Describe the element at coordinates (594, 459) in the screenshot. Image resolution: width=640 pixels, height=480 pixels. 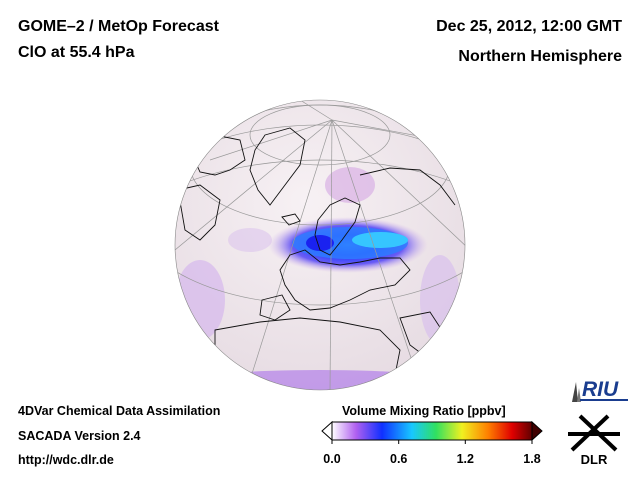
I see `dlr-logo-text: DLR` at that location.